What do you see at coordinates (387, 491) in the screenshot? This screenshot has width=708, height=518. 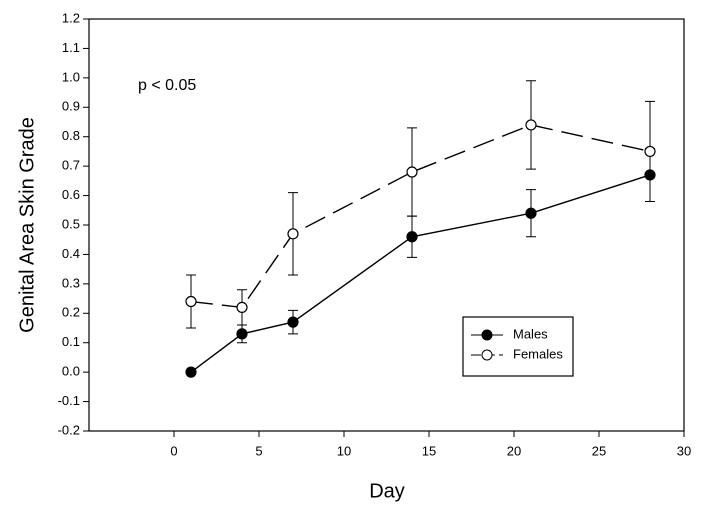 I see `x-axis-label: Day` at bounding box center [387, 491].